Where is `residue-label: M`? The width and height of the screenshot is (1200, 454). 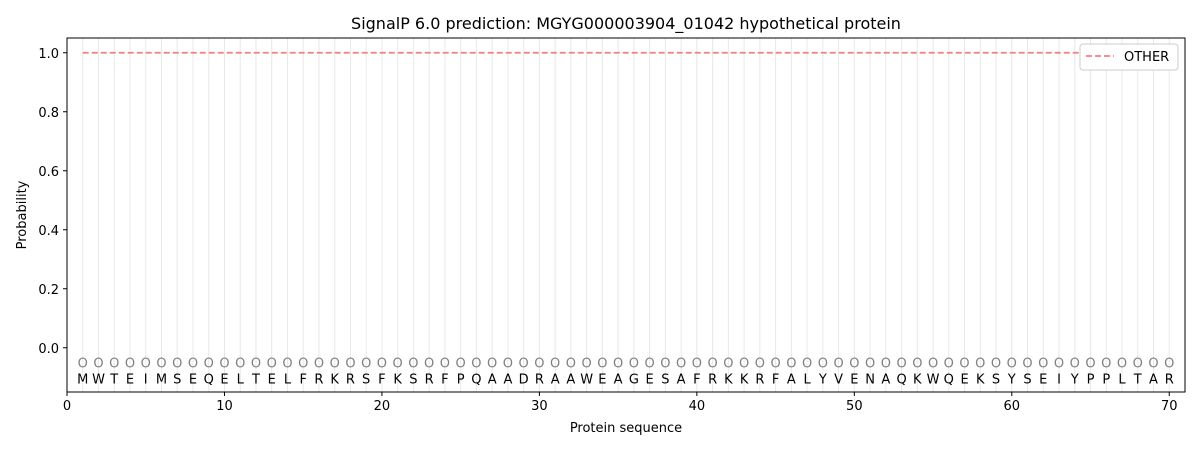
residue-label: M is located at coordinates (82, 379).